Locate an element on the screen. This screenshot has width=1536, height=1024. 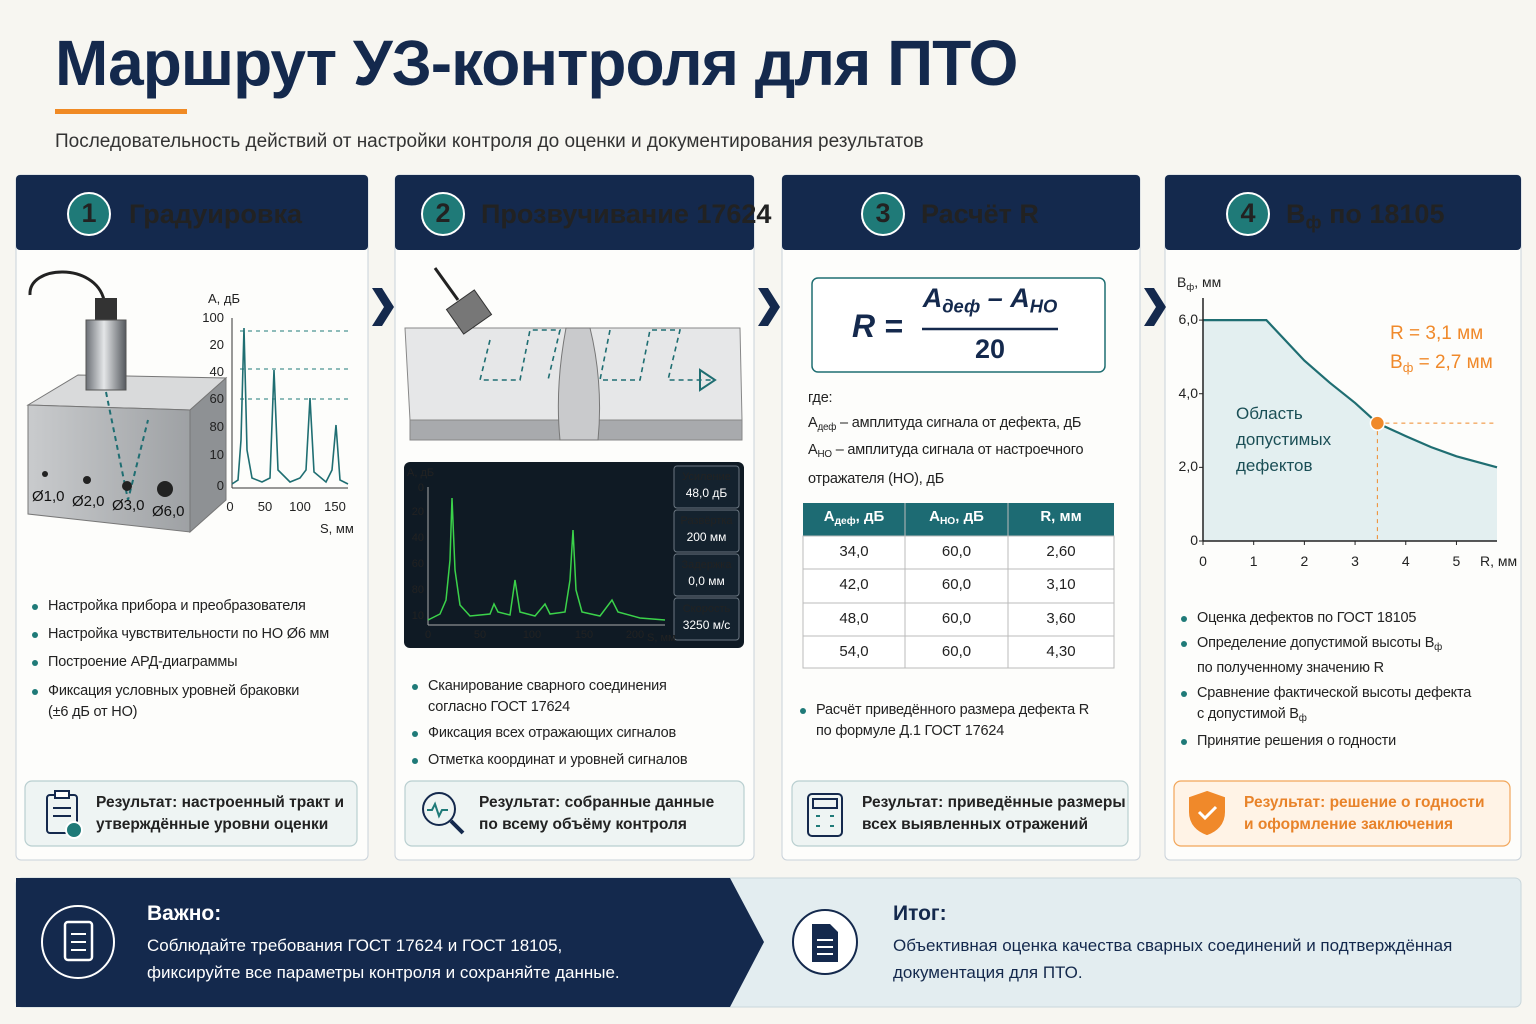
table-header: Aдеф, дБ is located at coordinates (854, 517).